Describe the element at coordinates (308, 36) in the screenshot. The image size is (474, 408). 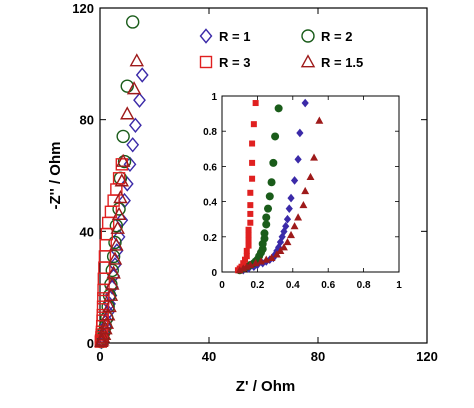
I see `legend-marker-circle-icon` at that location.